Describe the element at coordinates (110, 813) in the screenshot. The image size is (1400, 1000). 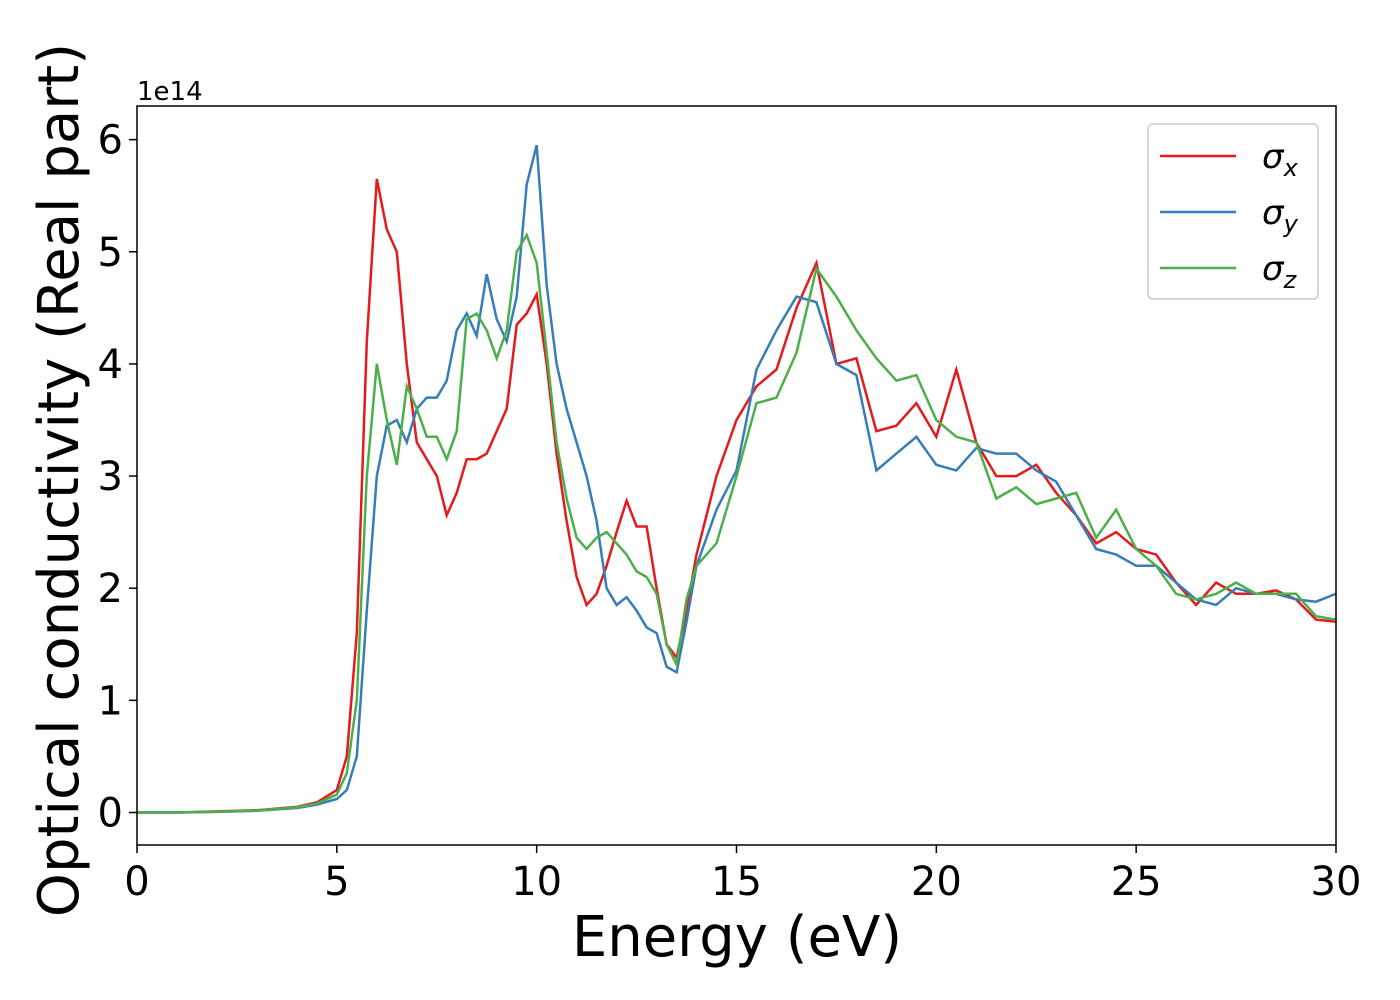
I see `y-tick-label: 0` at that location.